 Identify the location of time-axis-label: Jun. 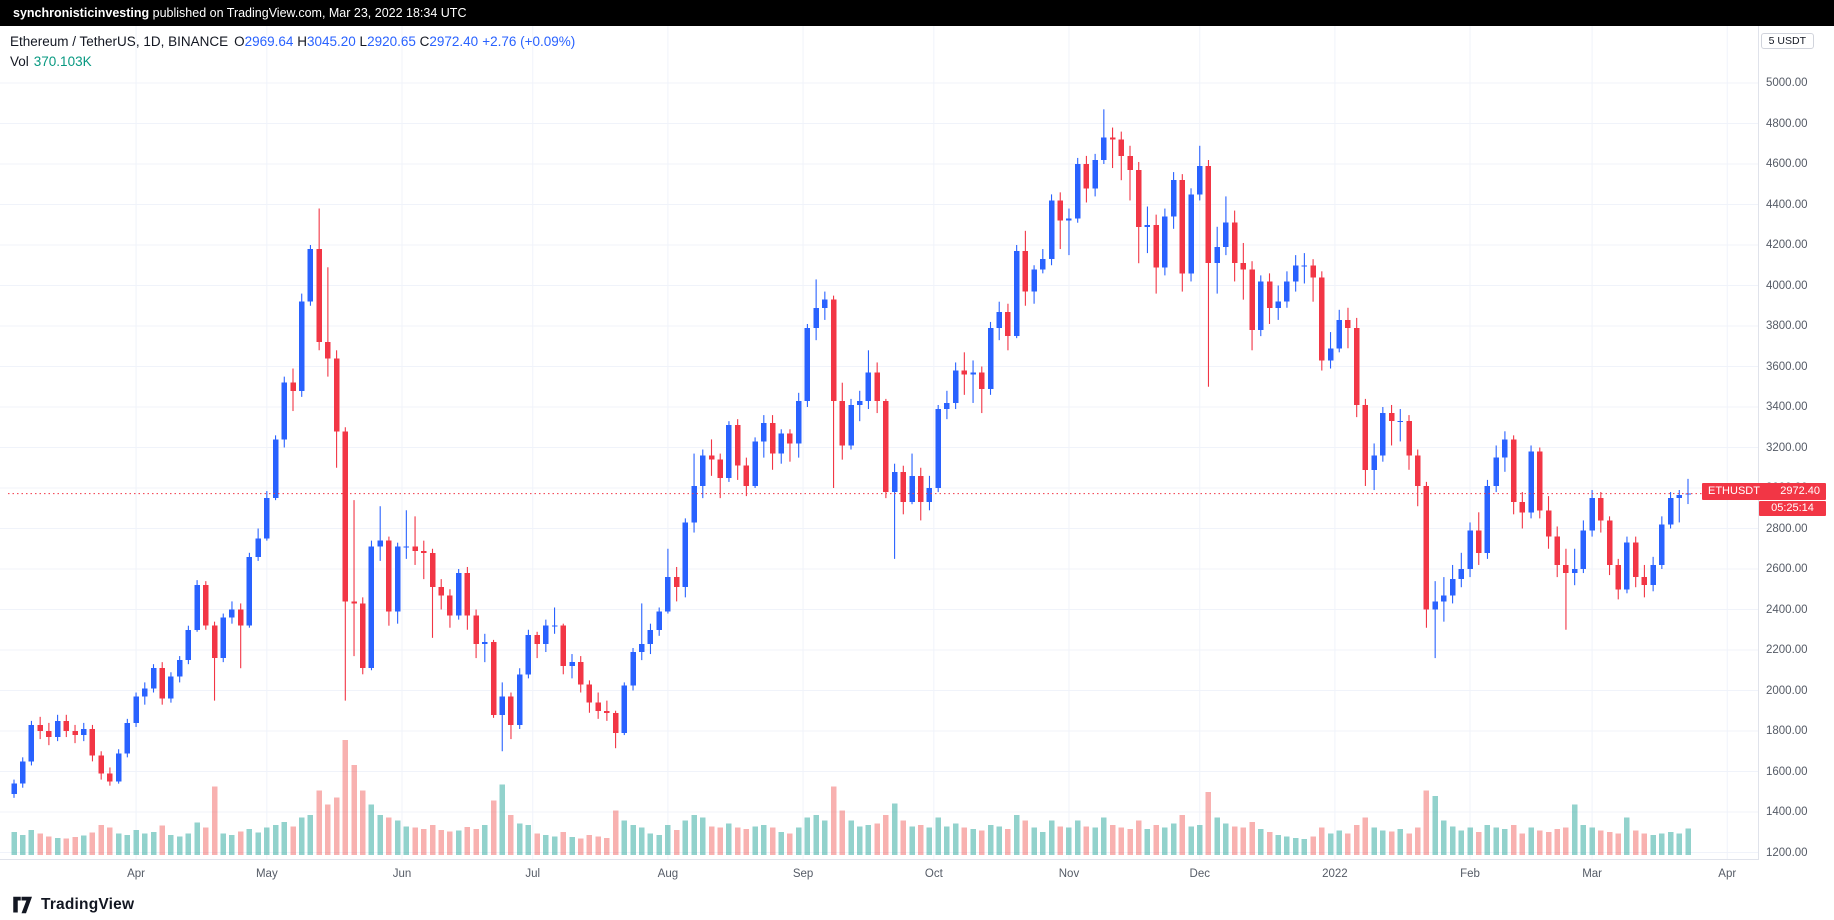
(402, 874).